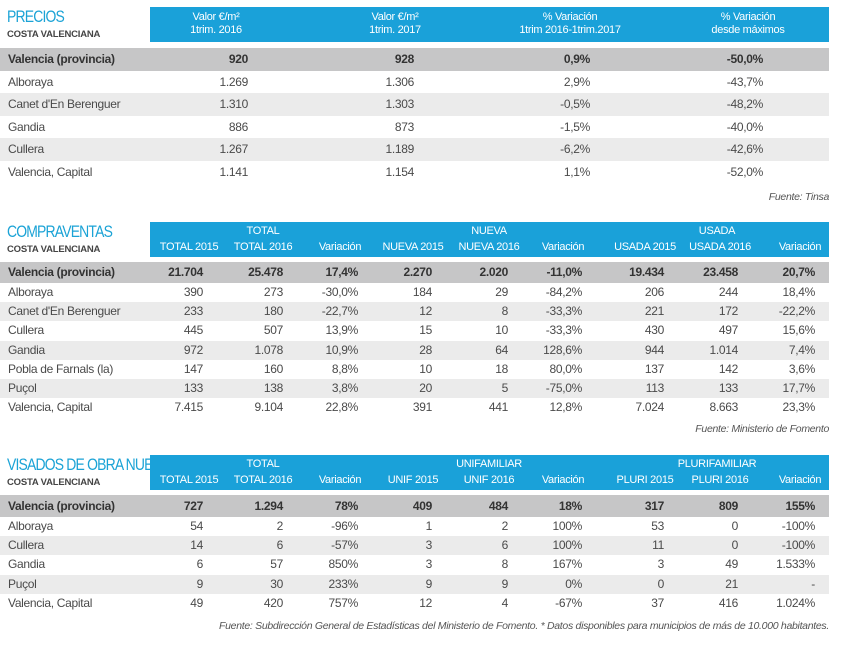  I want to click on cell-value: -11,0%, so click(564, 272).